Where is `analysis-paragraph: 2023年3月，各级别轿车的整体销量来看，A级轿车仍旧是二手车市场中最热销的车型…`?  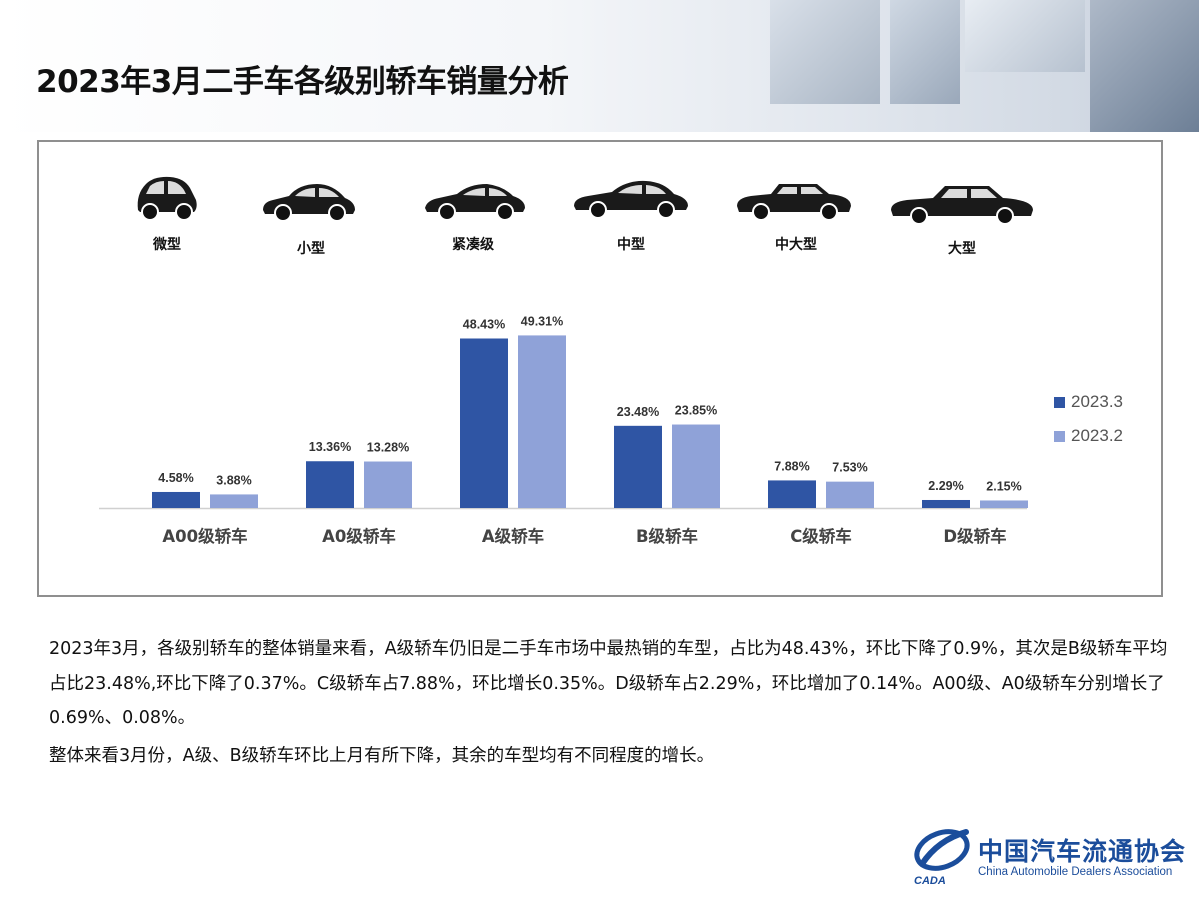 analysis-paragraph: 2023年3月，各级别轿车的整体销量来看，A级轿车仍旧是二手车市场中最热销的车型… is located at coordinates (608, 683).